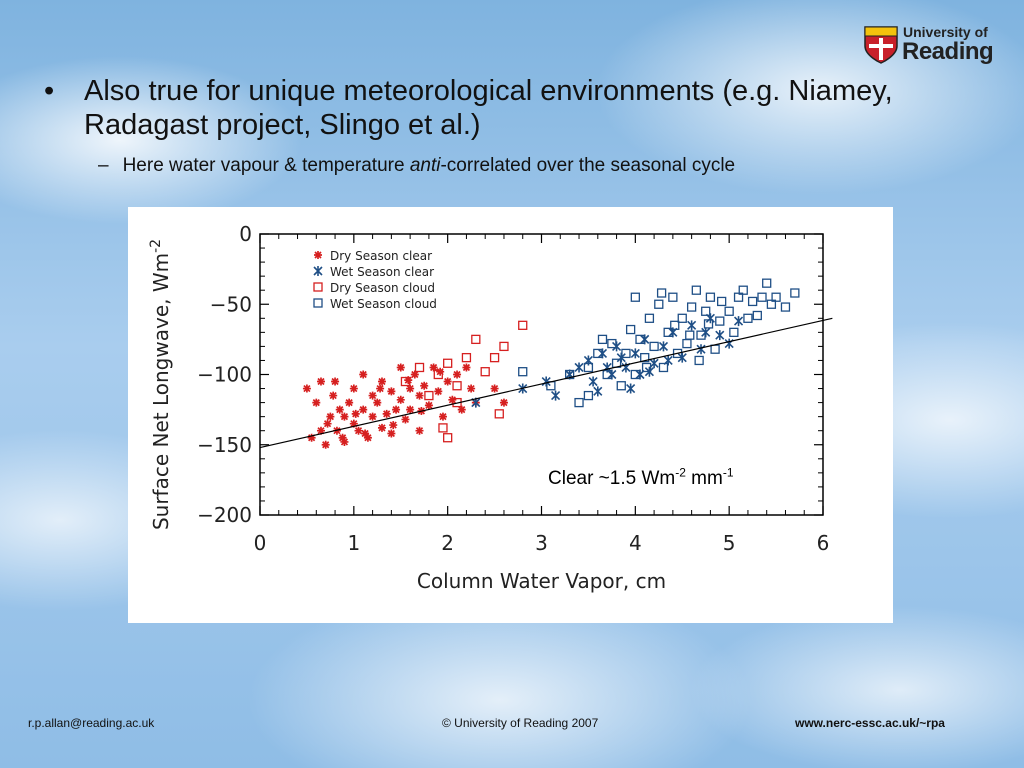 This screenshot has width=1024, height=768. What do you see at coordinates (382, 272) in the screenshot?
I see `legend-label: Wet Season clear` at bounding box center [382, 272].